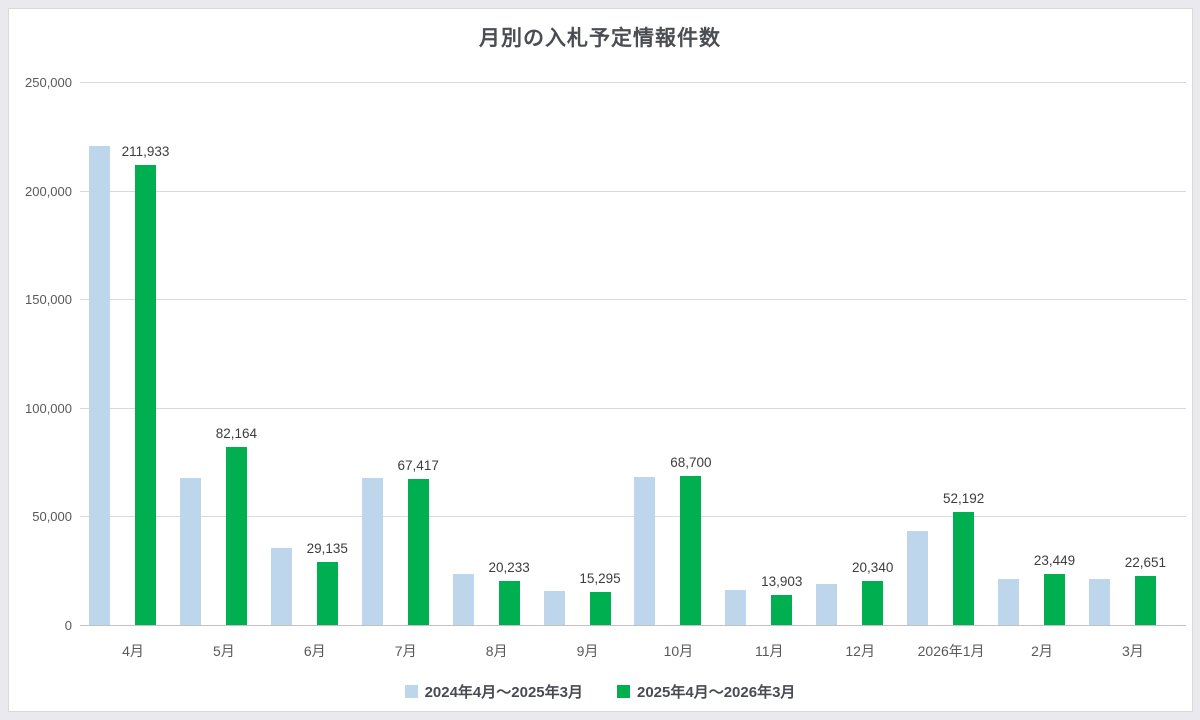 This screenshot has height=720, width=1200. I want to click on y-axis-label: 150,000, so click(48, 300).